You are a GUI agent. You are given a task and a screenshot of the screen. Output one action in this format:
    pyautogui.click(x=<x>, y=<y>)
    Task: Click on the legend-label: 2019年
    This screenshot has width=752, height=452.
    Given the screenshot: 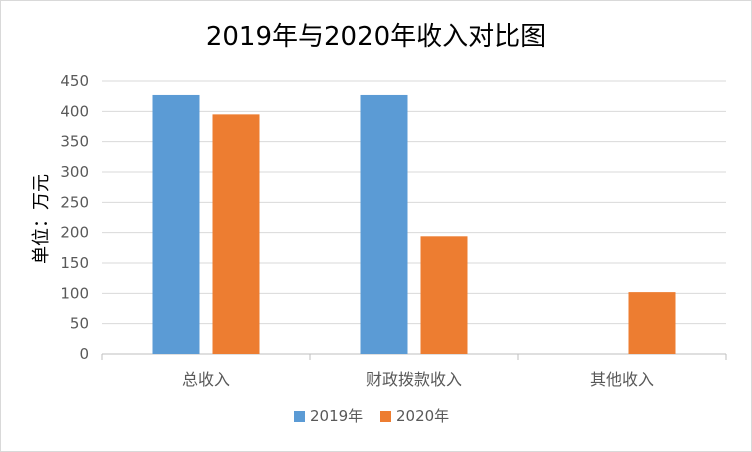 What is the action you would take?
    pyautogui.click(x=336, y=416)
    